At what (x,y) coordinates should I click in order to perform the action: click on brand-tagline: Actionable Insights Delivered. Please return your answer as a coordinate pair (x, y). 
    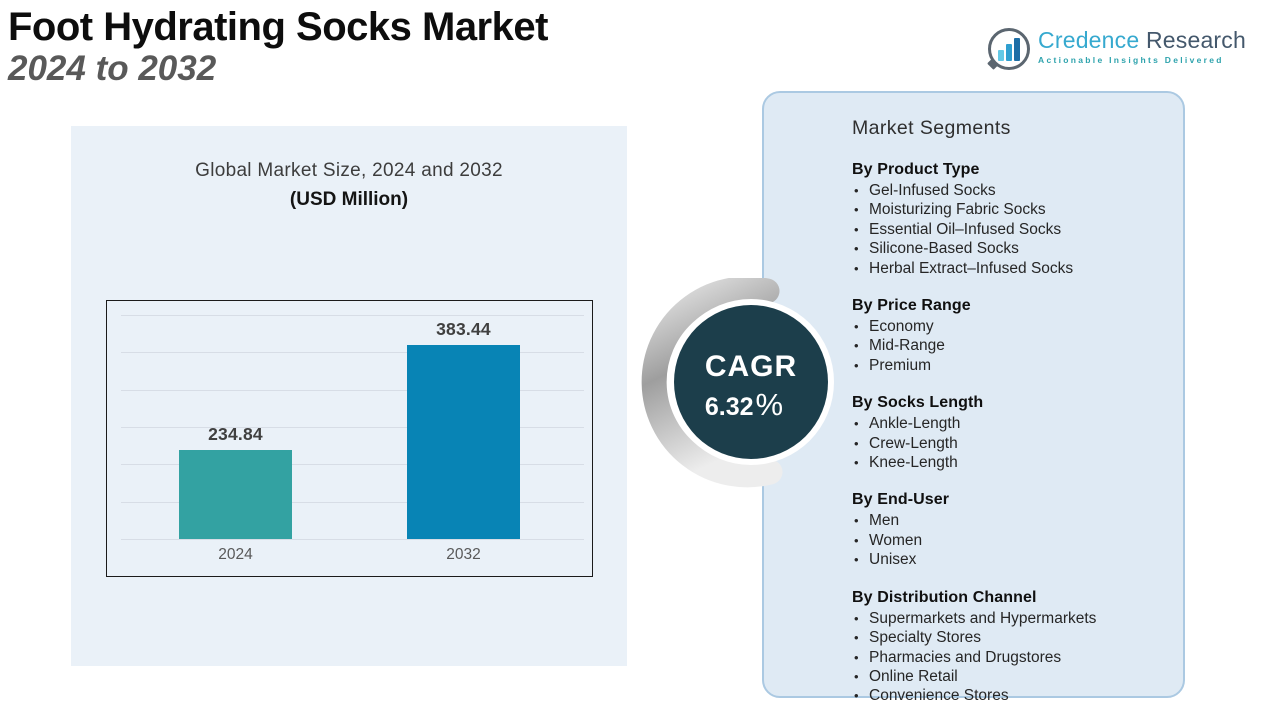
    Looking at the image, I should click on (1131, 60).